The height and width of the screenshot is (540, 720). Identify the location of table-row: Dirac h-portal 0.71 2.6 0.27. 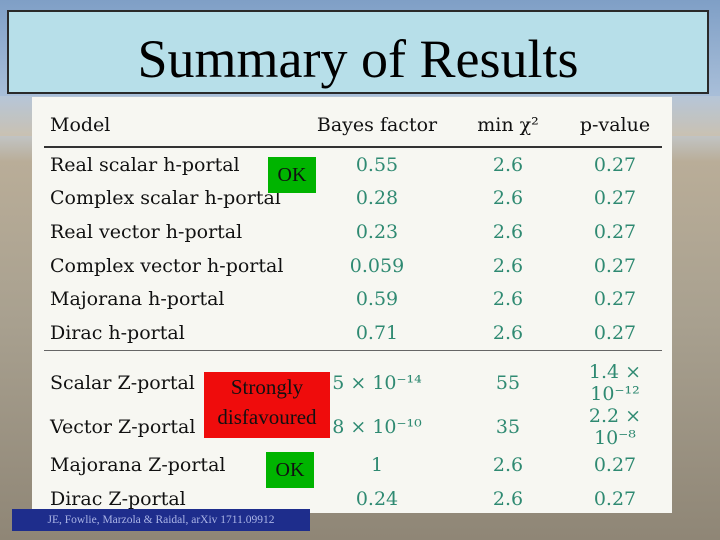
(353, 333).